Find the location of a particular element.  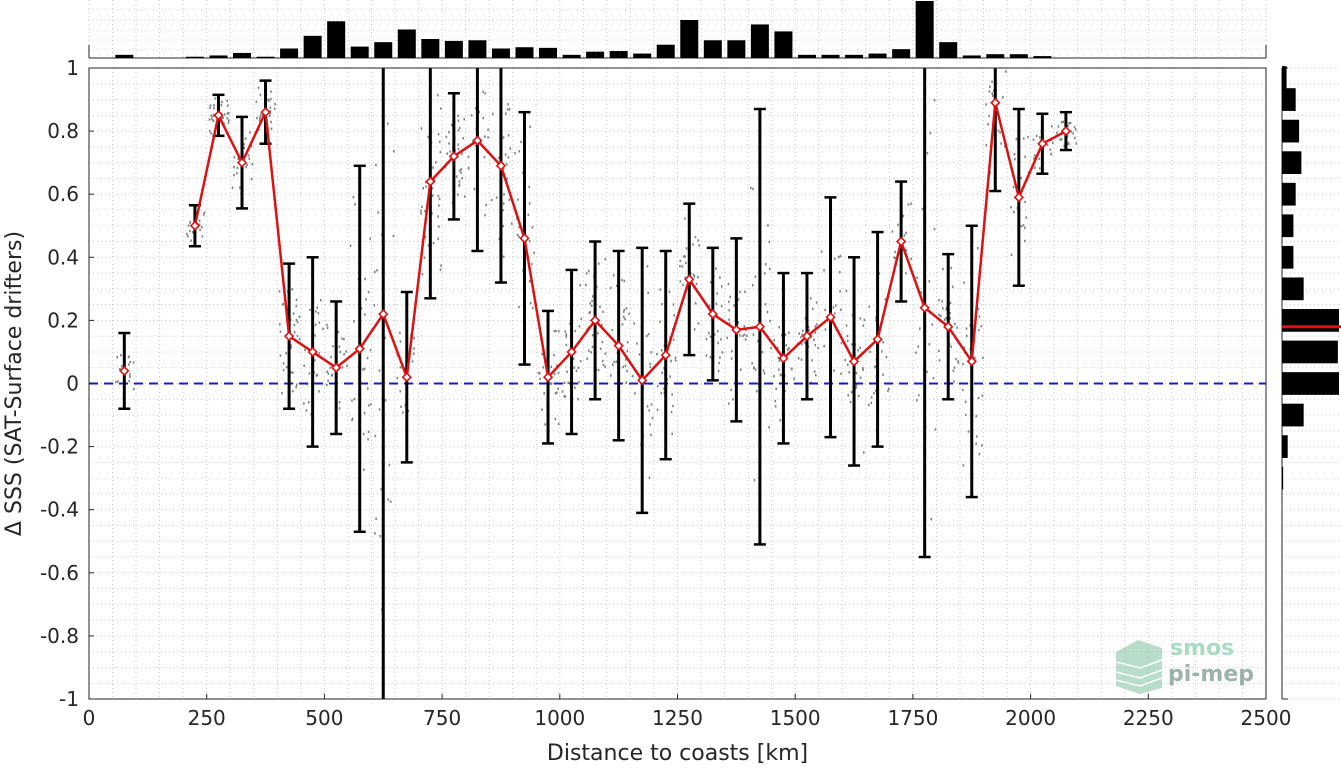

logo-text-pi-mep: pi-mep is located at coordinates (1211, 674).